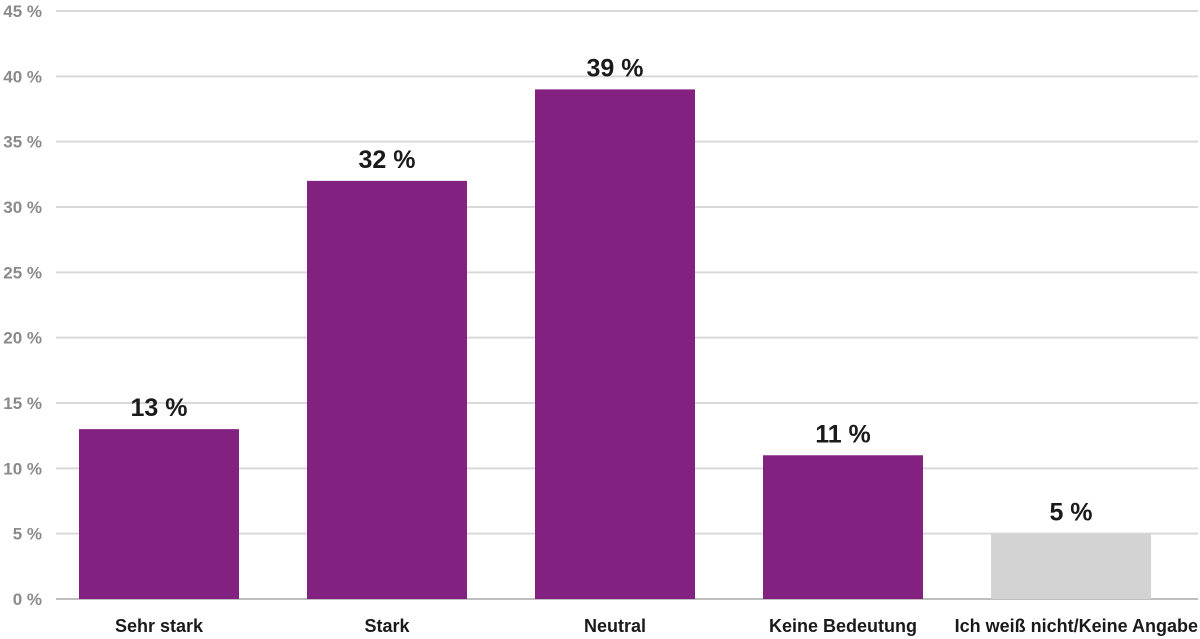 The width and height of the screenshot is (1200, 639). I want to click on category-label: Keine Bedeutung, so click(843, 626).